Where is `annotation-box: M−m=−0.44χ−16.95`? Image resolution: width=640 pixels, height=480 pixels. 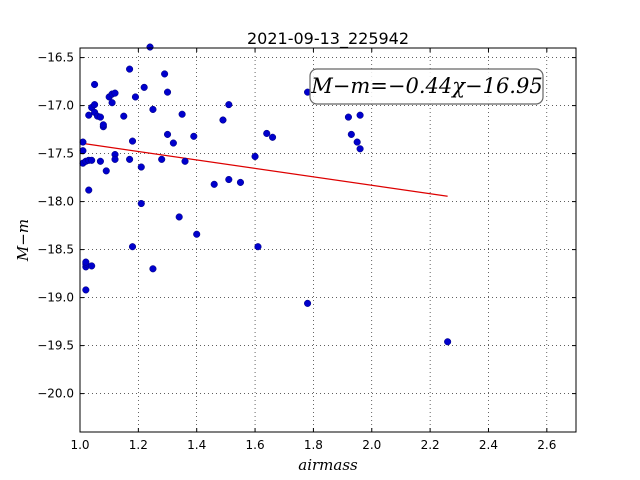
annotation-box: M−m=−0.44χ−16.95 is located at coordinates (426, 86).